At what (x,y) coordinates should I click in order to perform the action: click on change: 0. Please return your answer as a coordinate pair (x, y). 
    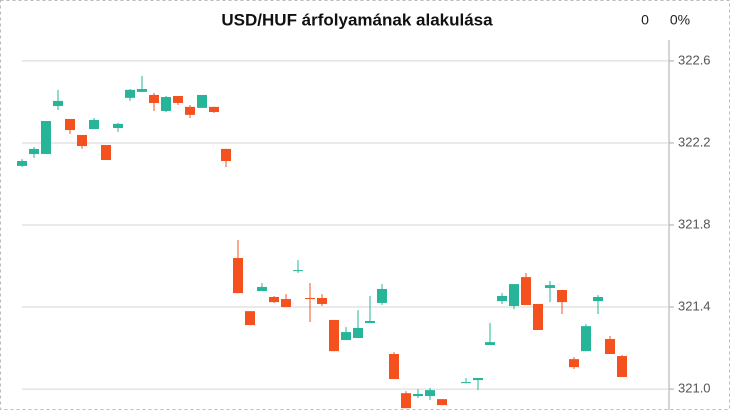
    Looking at the image, I should click on (645, 20).